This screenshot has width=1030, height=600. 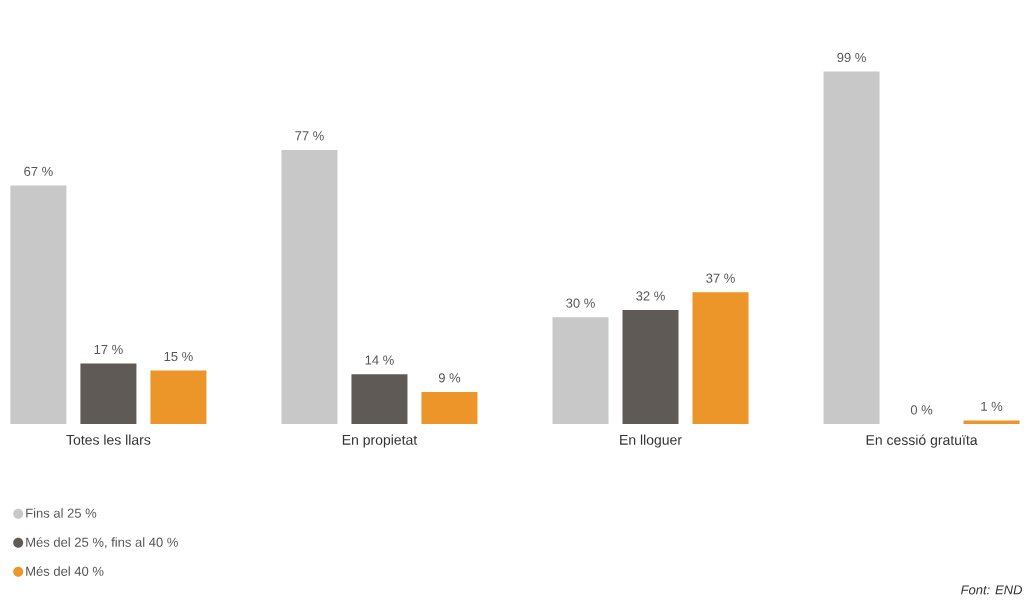 What do you see at coordinates (720, 278) in the screenshot?
I see `data-label: 37 %` at bounding box center [720, 278].